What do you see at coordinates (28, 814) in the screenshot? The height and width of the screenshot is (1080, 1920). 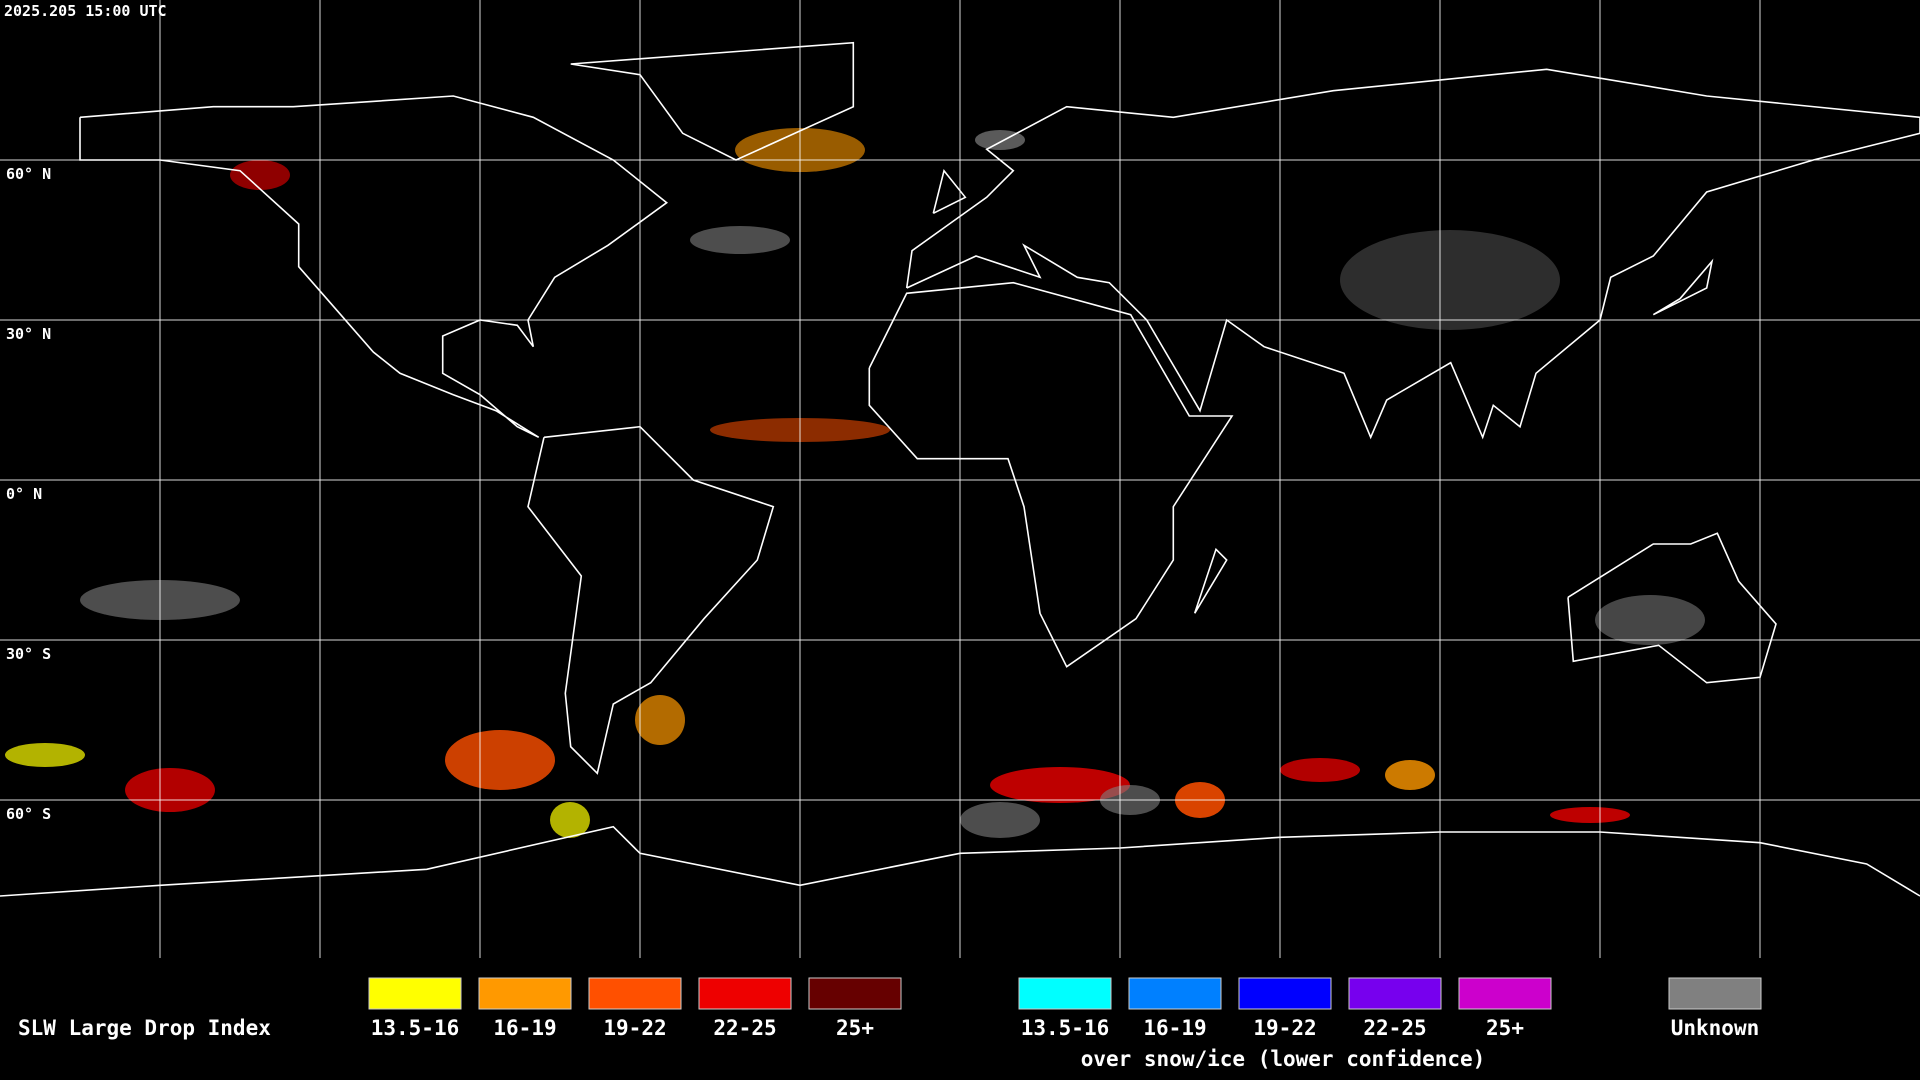 I see `latitude-label: 60° S` at bounding box center [28, 814].